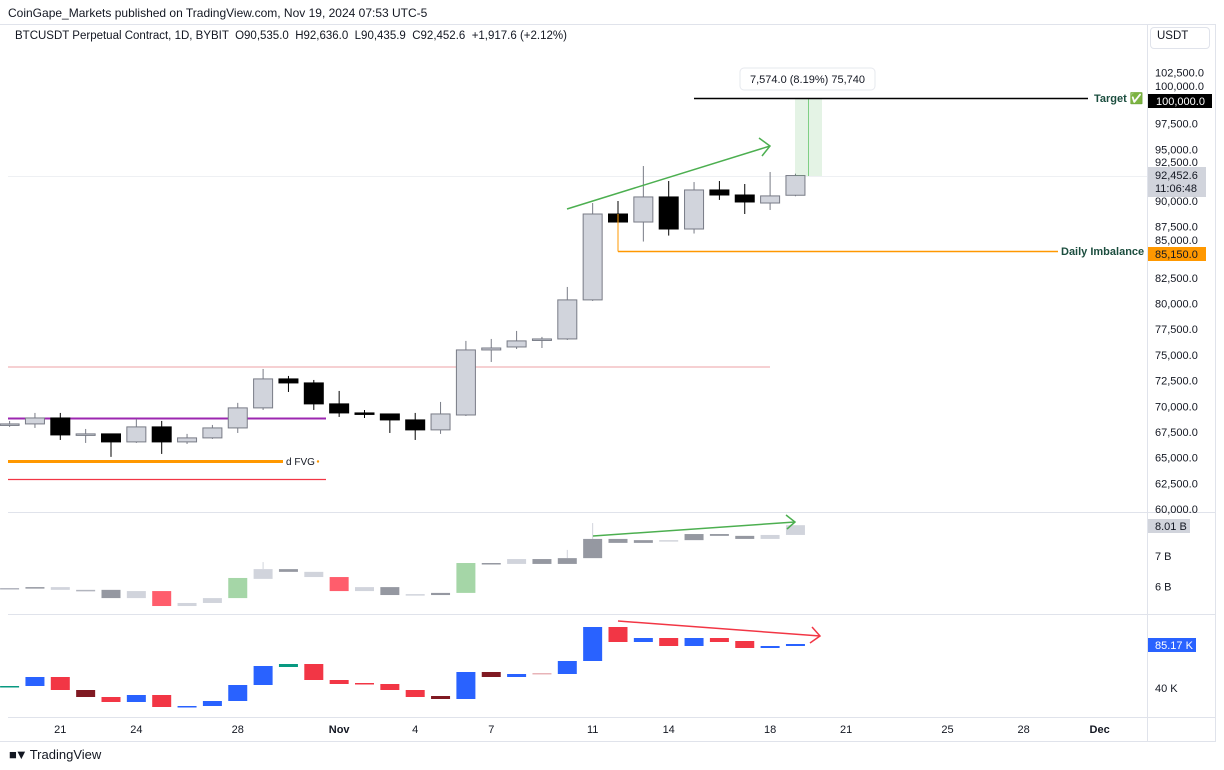 This screenshot has width=1224, height=770. What do you see at coordinates (719, 632) in the screenshot?
I see `indicator-divergence-arrow` at bounding box center [719, 632].